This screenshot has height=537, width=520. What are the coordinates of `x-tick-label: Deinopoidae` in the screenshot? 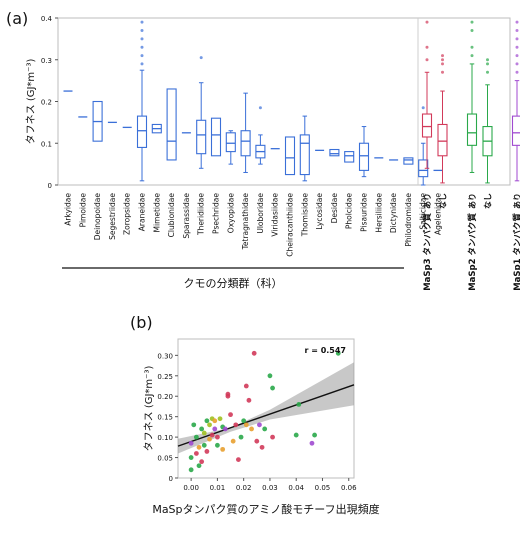 It's located at (97, 217).